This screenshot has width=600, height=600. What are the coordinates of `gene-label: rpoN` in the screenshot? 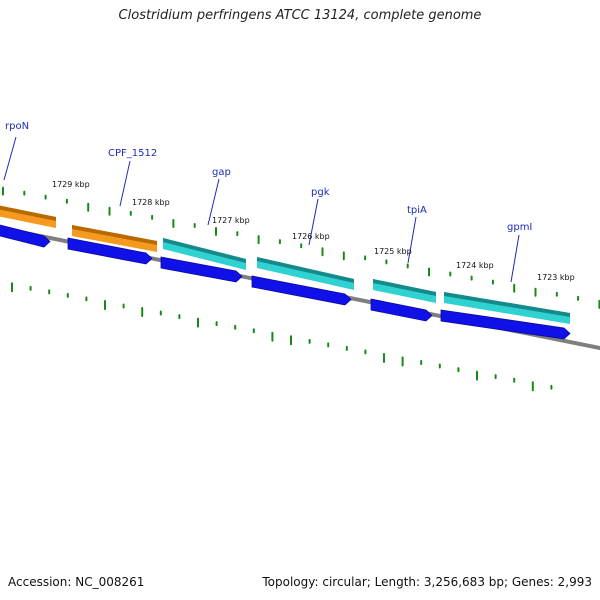 It's located at (17, 126).